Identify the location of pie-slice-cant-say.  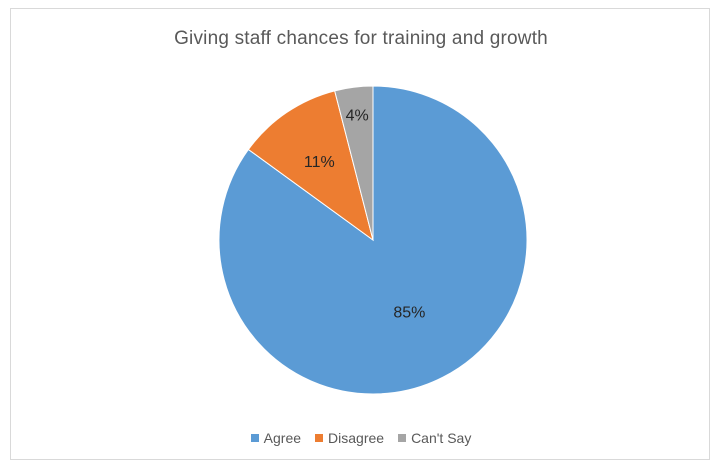
(354, 163).